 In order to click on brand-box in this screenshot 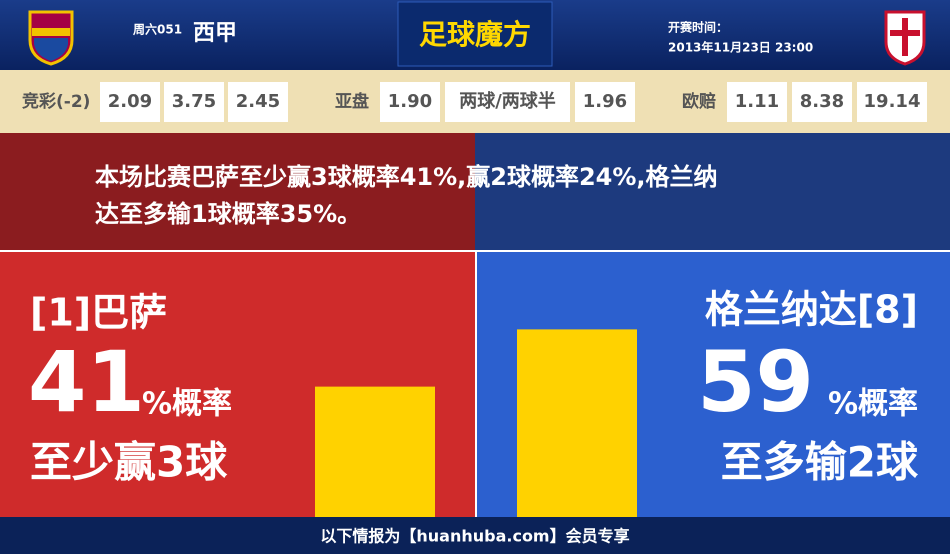, I will do `click(475, 34)`.